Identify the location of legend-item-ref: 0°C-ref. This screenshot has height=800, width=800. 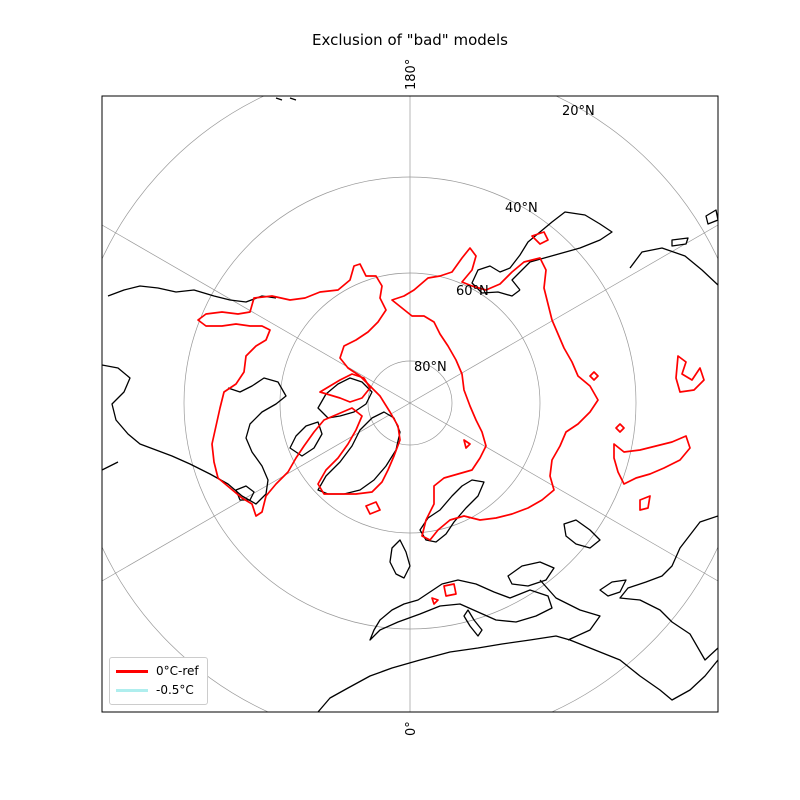
(157, 671).